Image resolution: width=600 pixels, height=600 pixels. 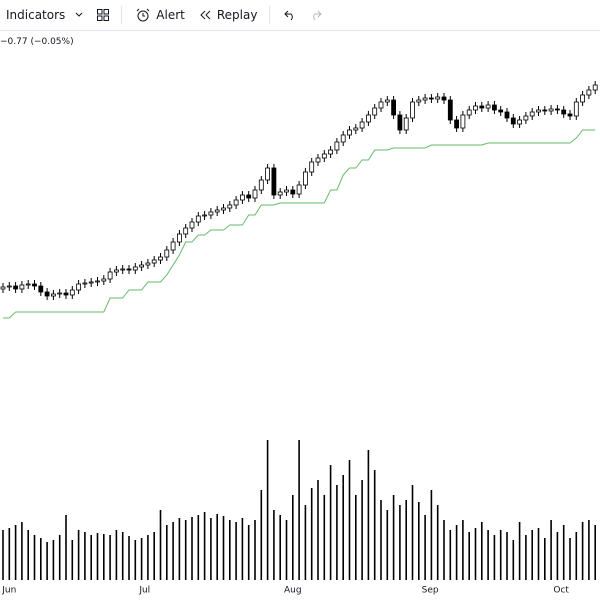 What do you see at coordinates (144, 591) in the screenshot?
I see `x-tick-label: Jul` at bounding box center [144, 591].